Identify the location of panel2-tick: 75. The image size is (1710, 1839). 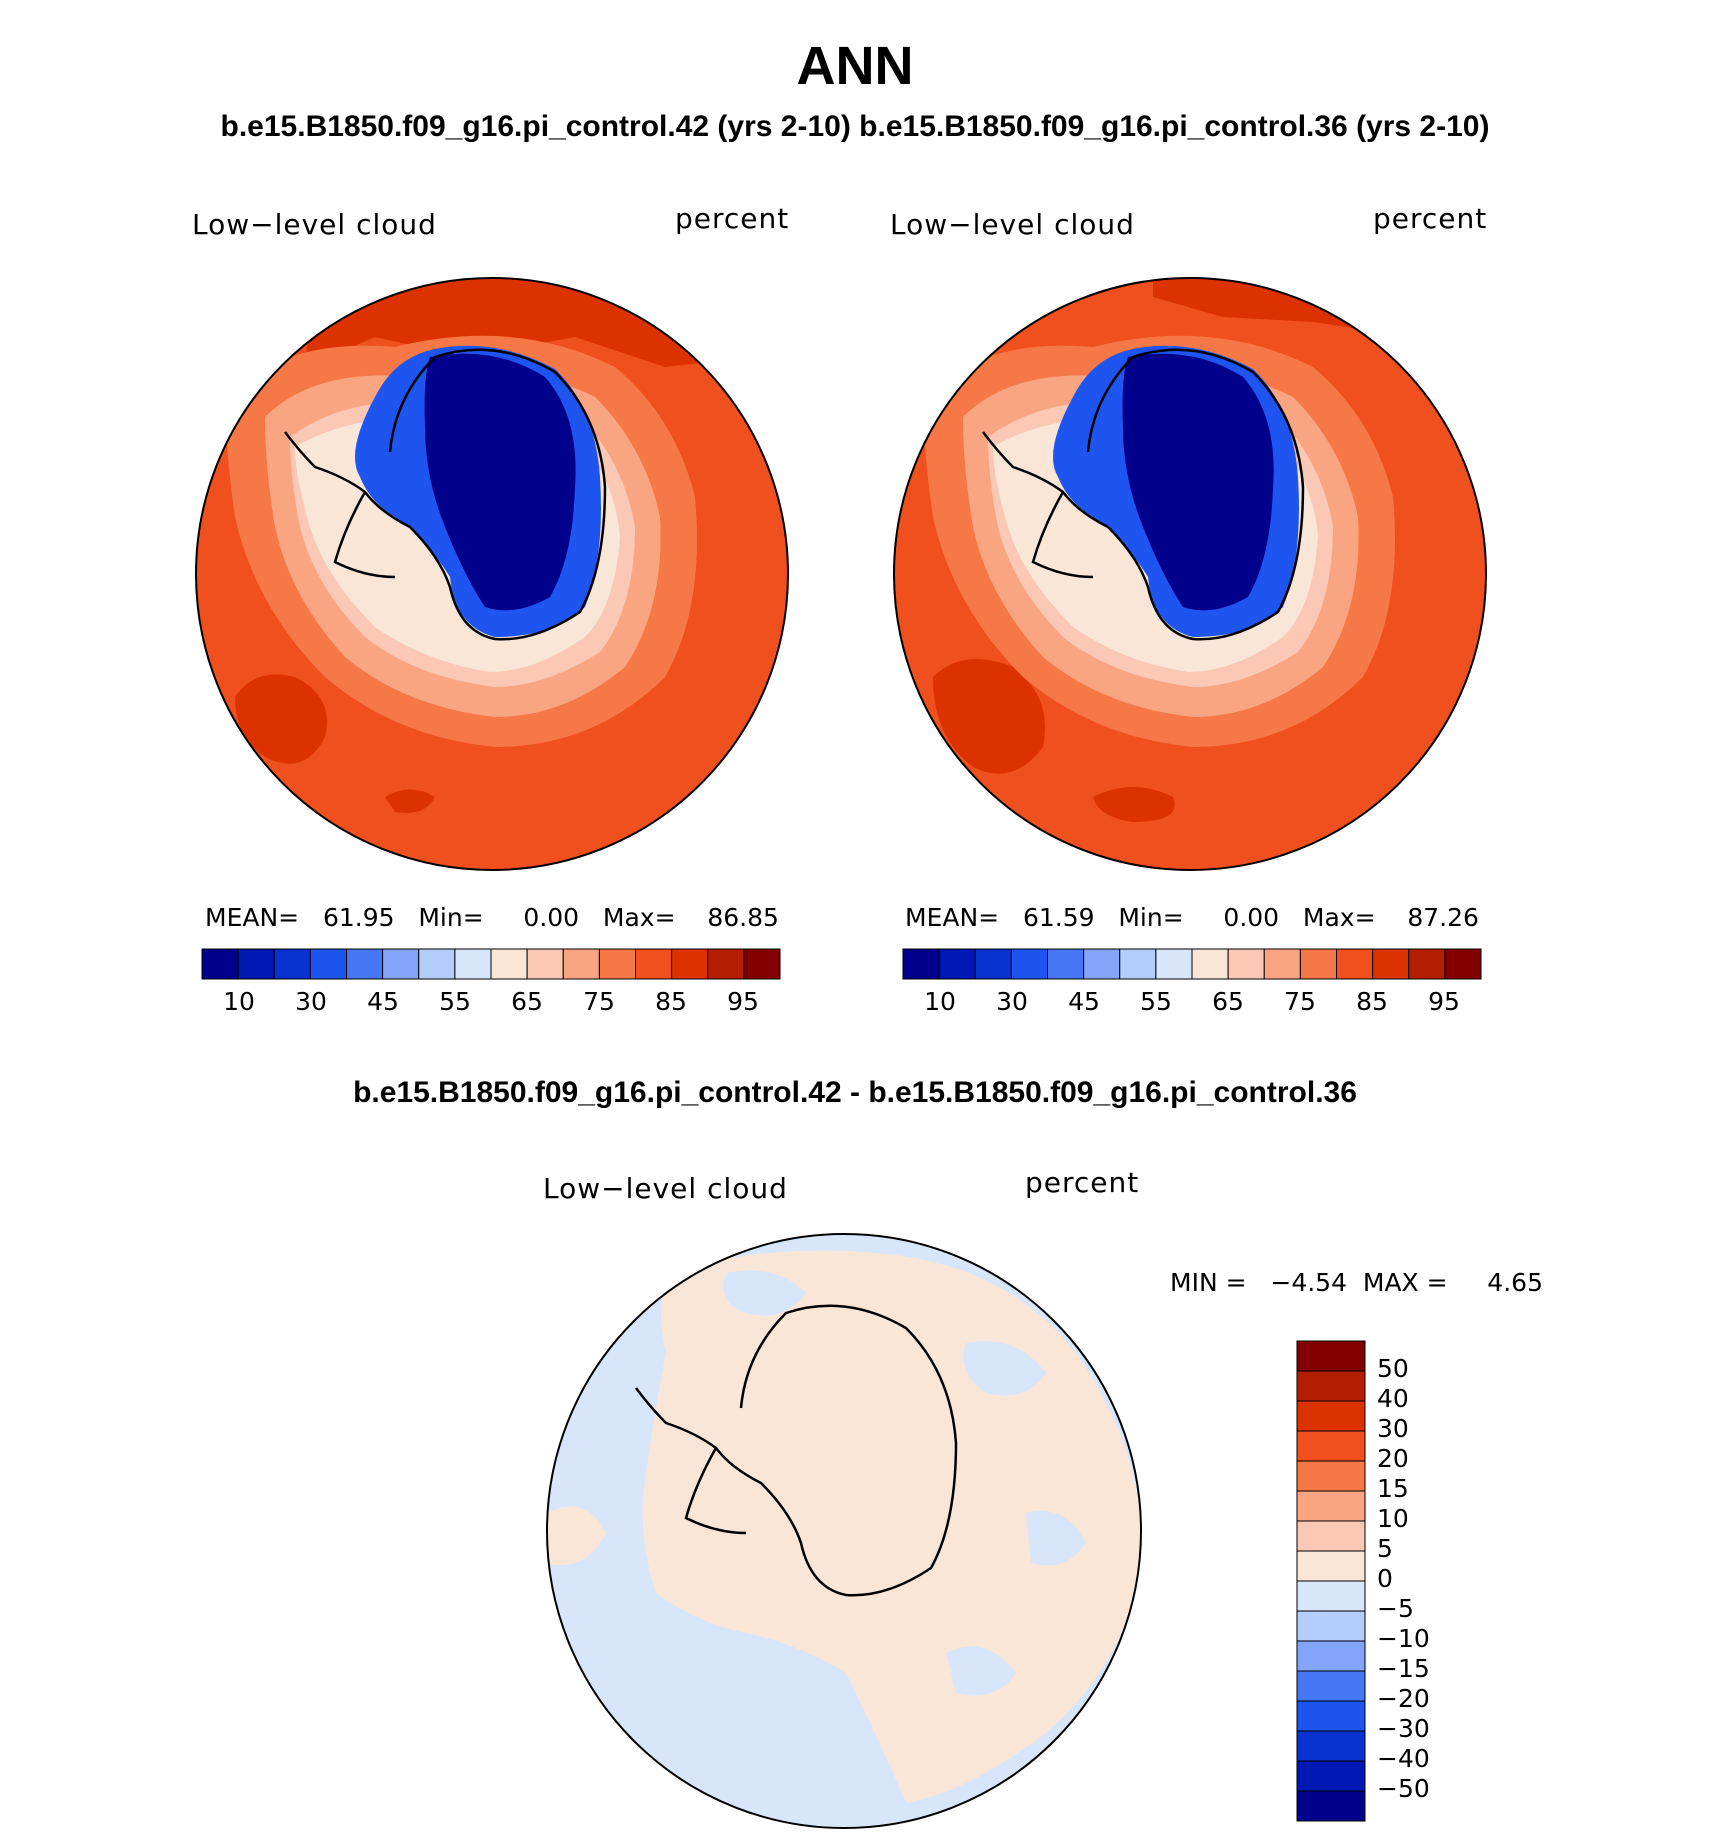
(1300, 1001).